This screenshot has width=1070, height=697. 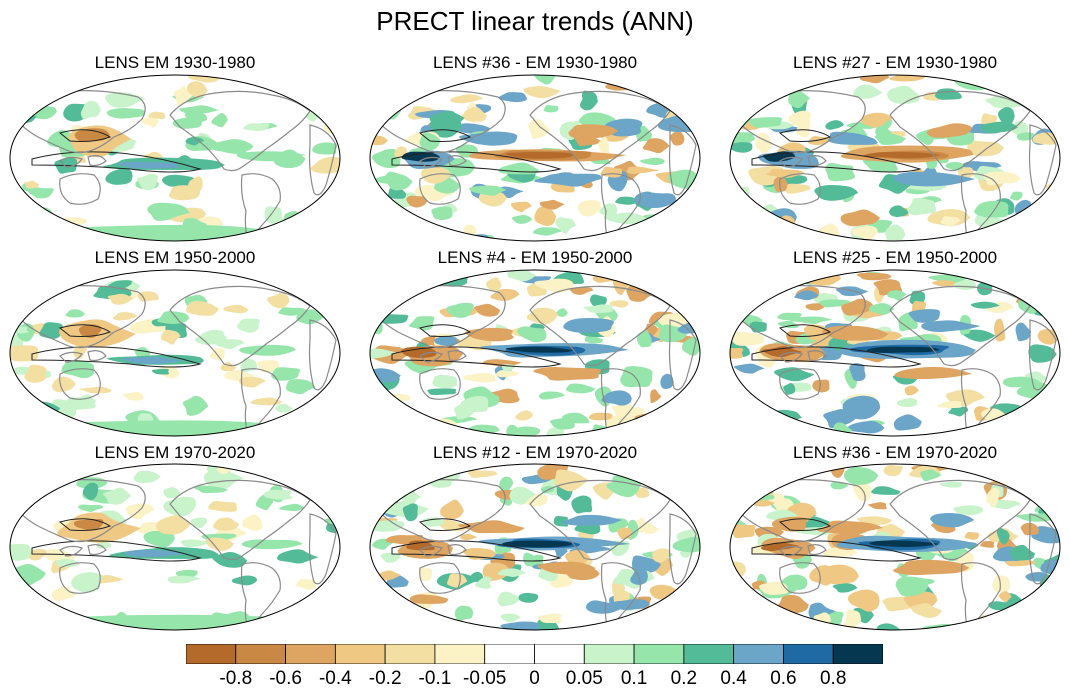 I want to click on panel-title: LENS EM 1970-2020, so click(x=175, y=452).